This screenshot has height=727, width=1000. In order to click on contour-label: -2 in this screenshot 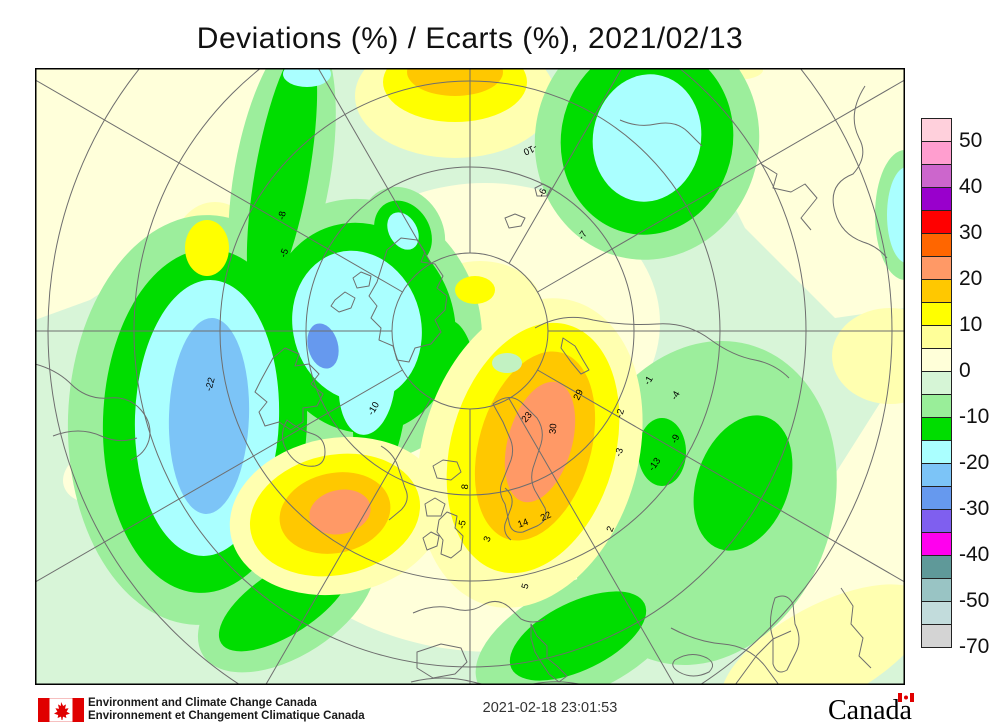, I will do `click(620, 413)`.